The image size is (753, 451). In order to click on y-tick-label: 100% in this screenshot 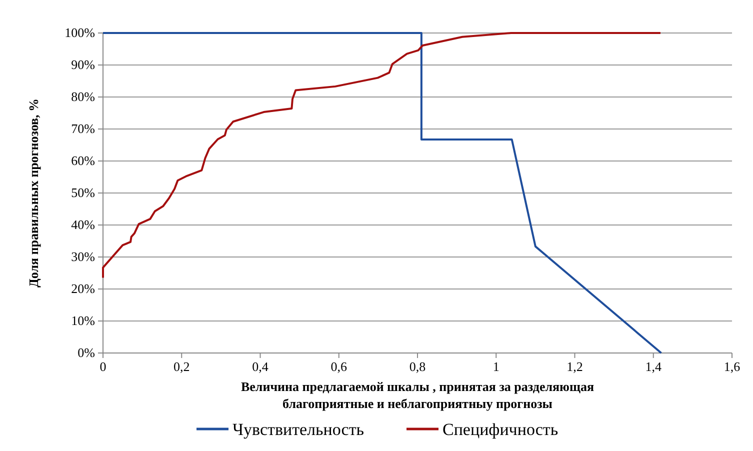, I will do `click(80, 32)`.